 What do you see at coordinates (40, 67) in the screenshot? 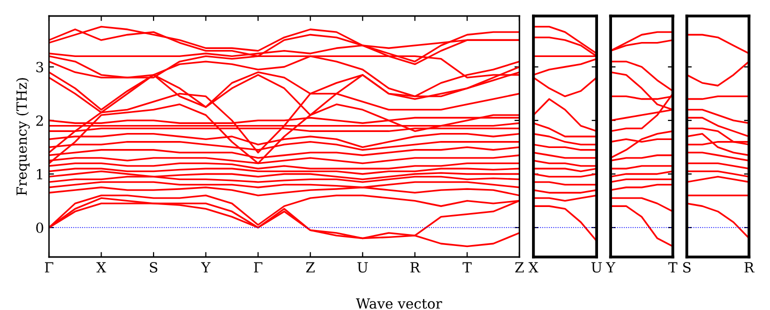
I see `y-tick-label: 3` at bounding box center [40, 67].